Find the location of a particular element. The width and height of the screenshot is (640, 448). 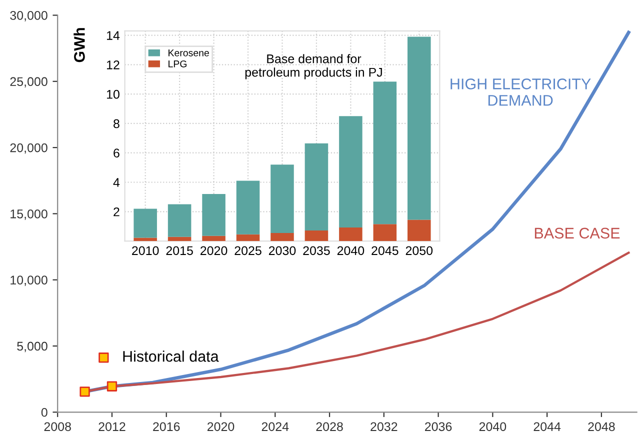

series-label: HIGH ELECTRICITY DEMAND is located at coordinates (520, 92).